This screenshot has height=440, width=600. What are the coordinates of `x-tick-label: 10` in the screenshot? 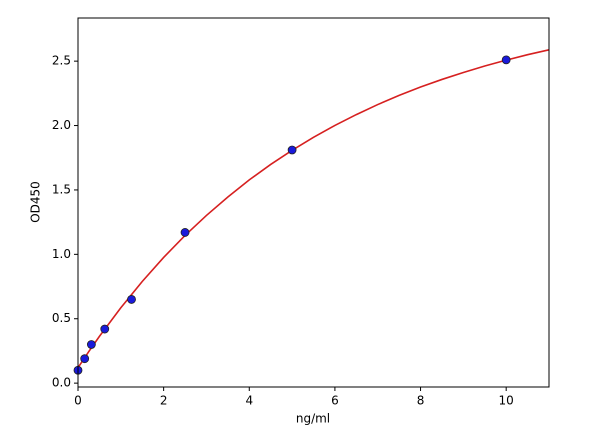 It's located at (506, 401).